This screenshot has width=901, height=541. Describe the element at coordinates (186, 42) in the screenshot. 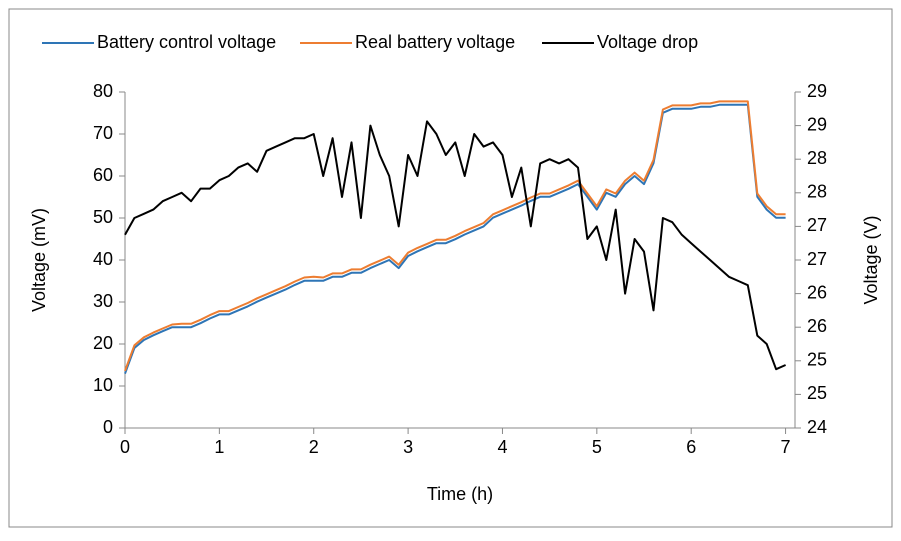

I see `legend-label: Battery control voltage` at that location.